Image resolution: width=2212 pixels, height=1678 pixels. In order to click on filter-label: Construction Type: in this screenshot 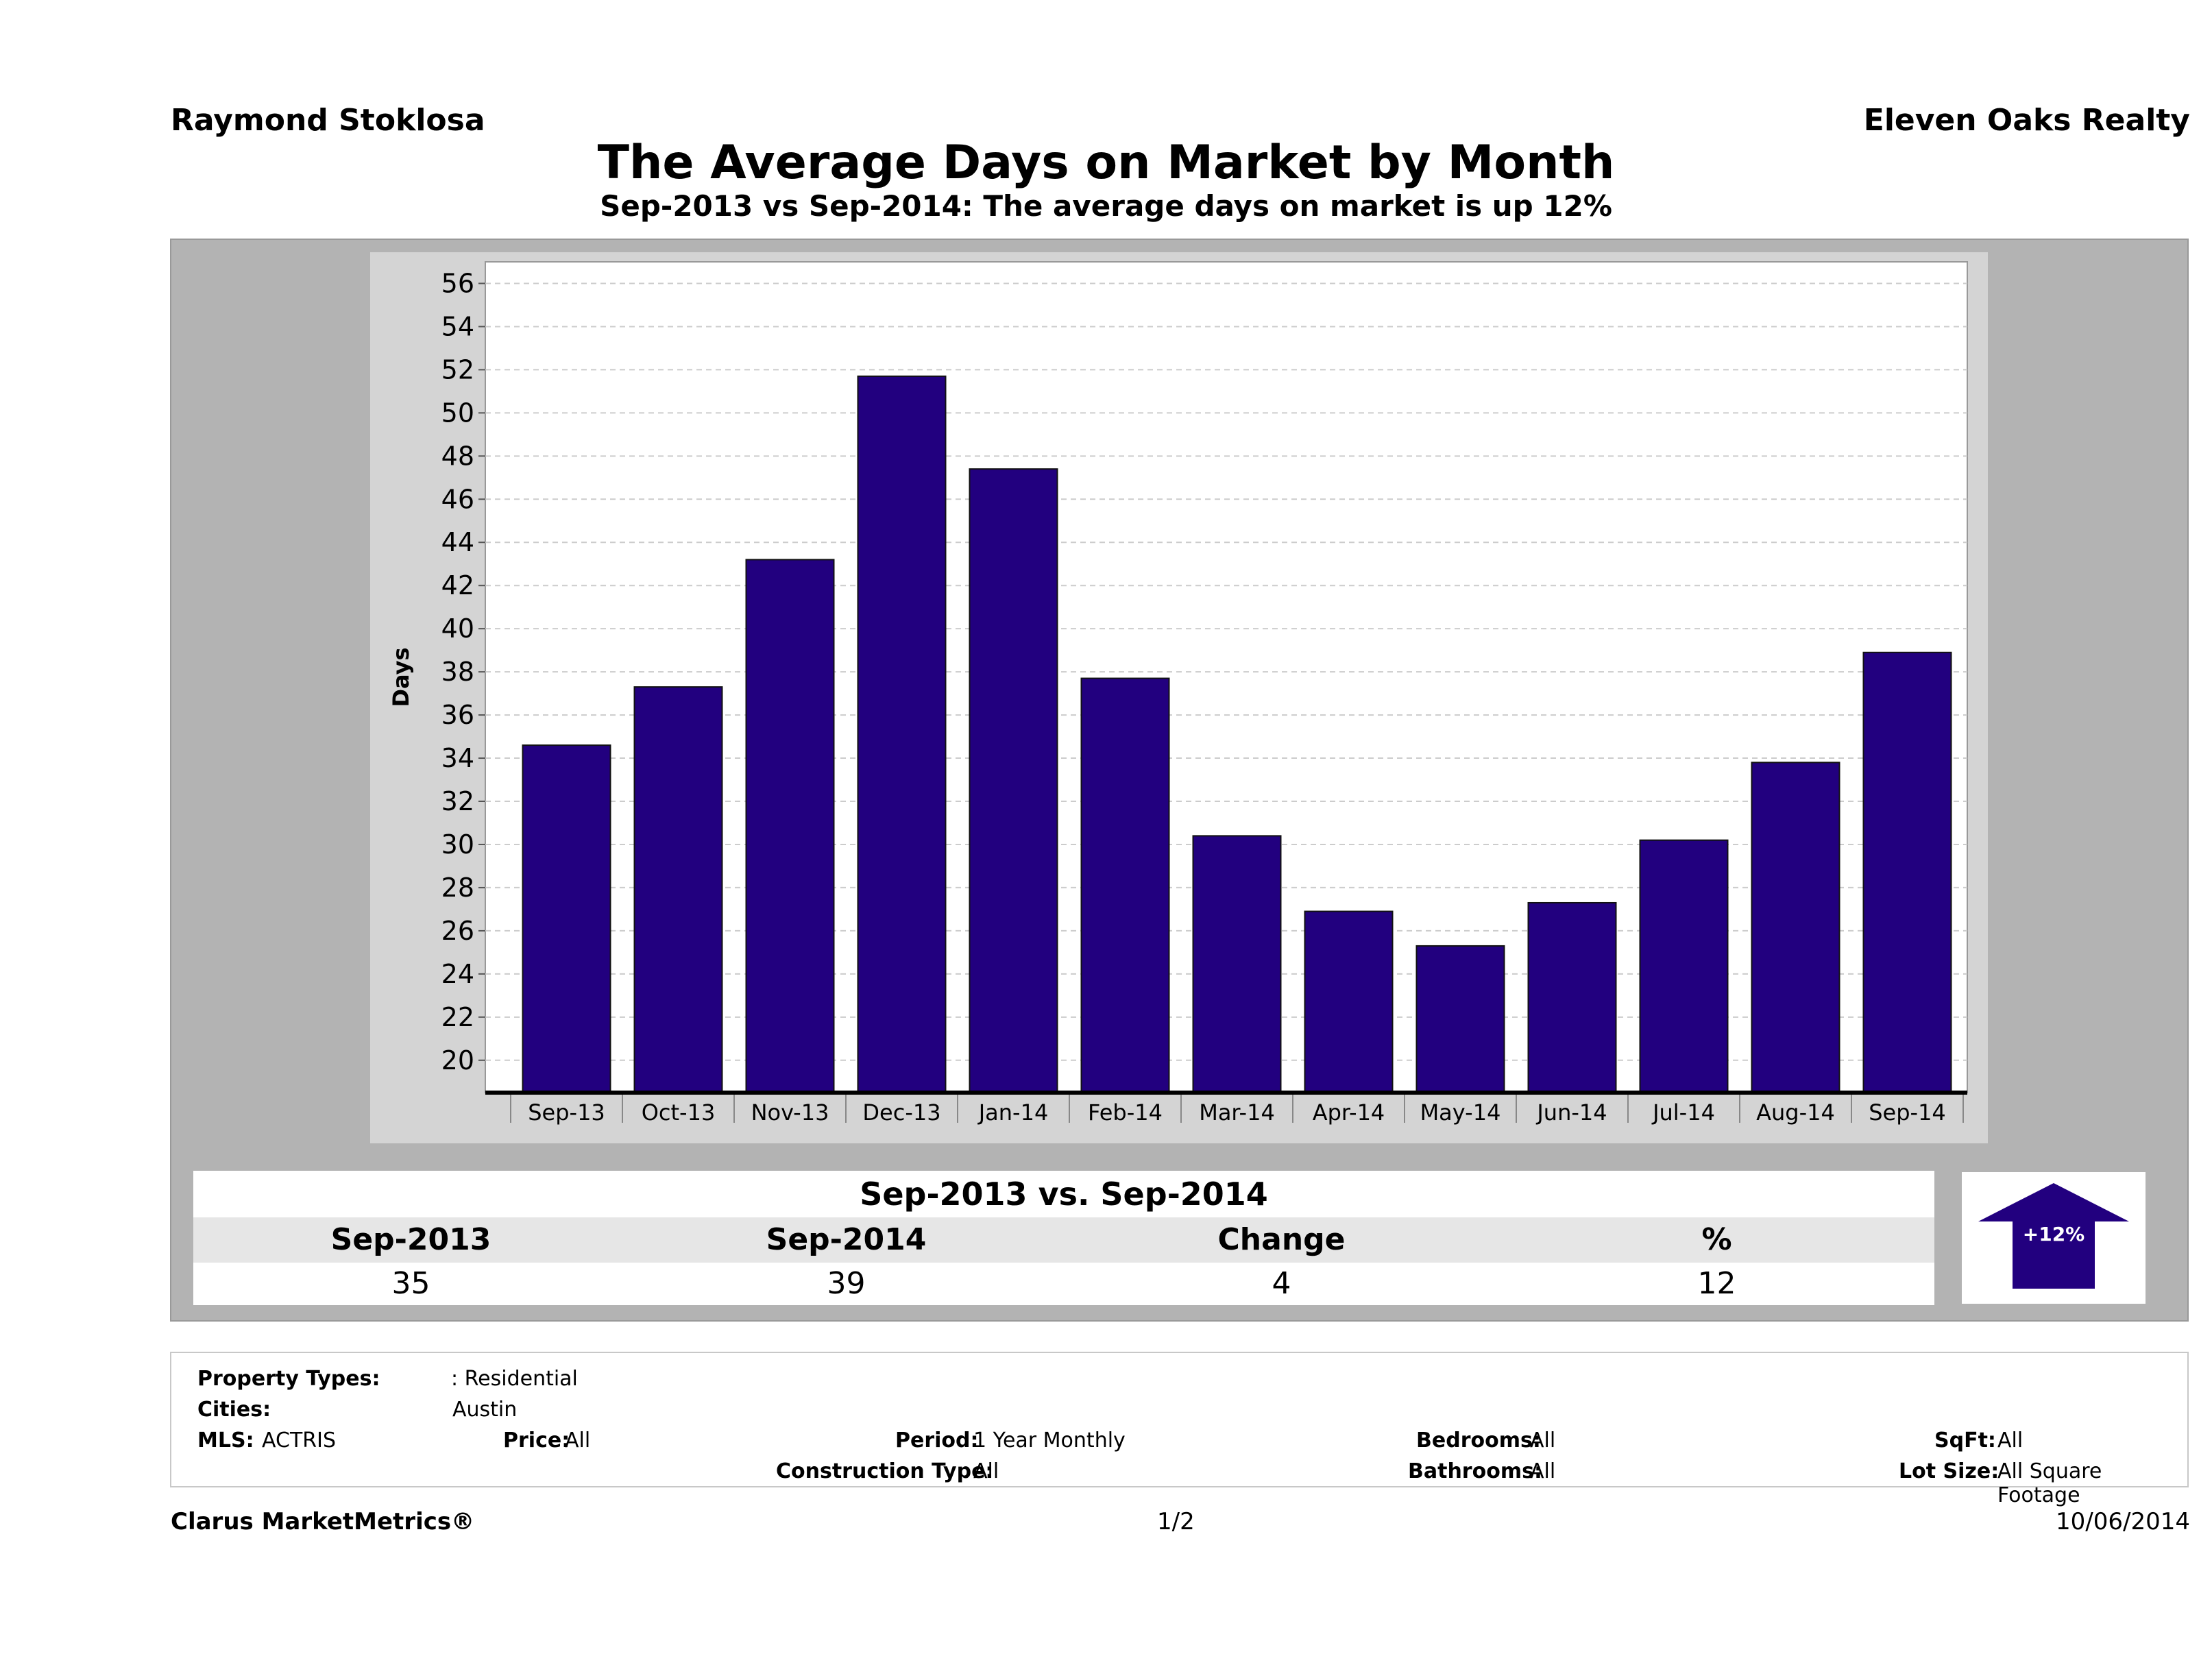, I will do `click(885, 1471)`.